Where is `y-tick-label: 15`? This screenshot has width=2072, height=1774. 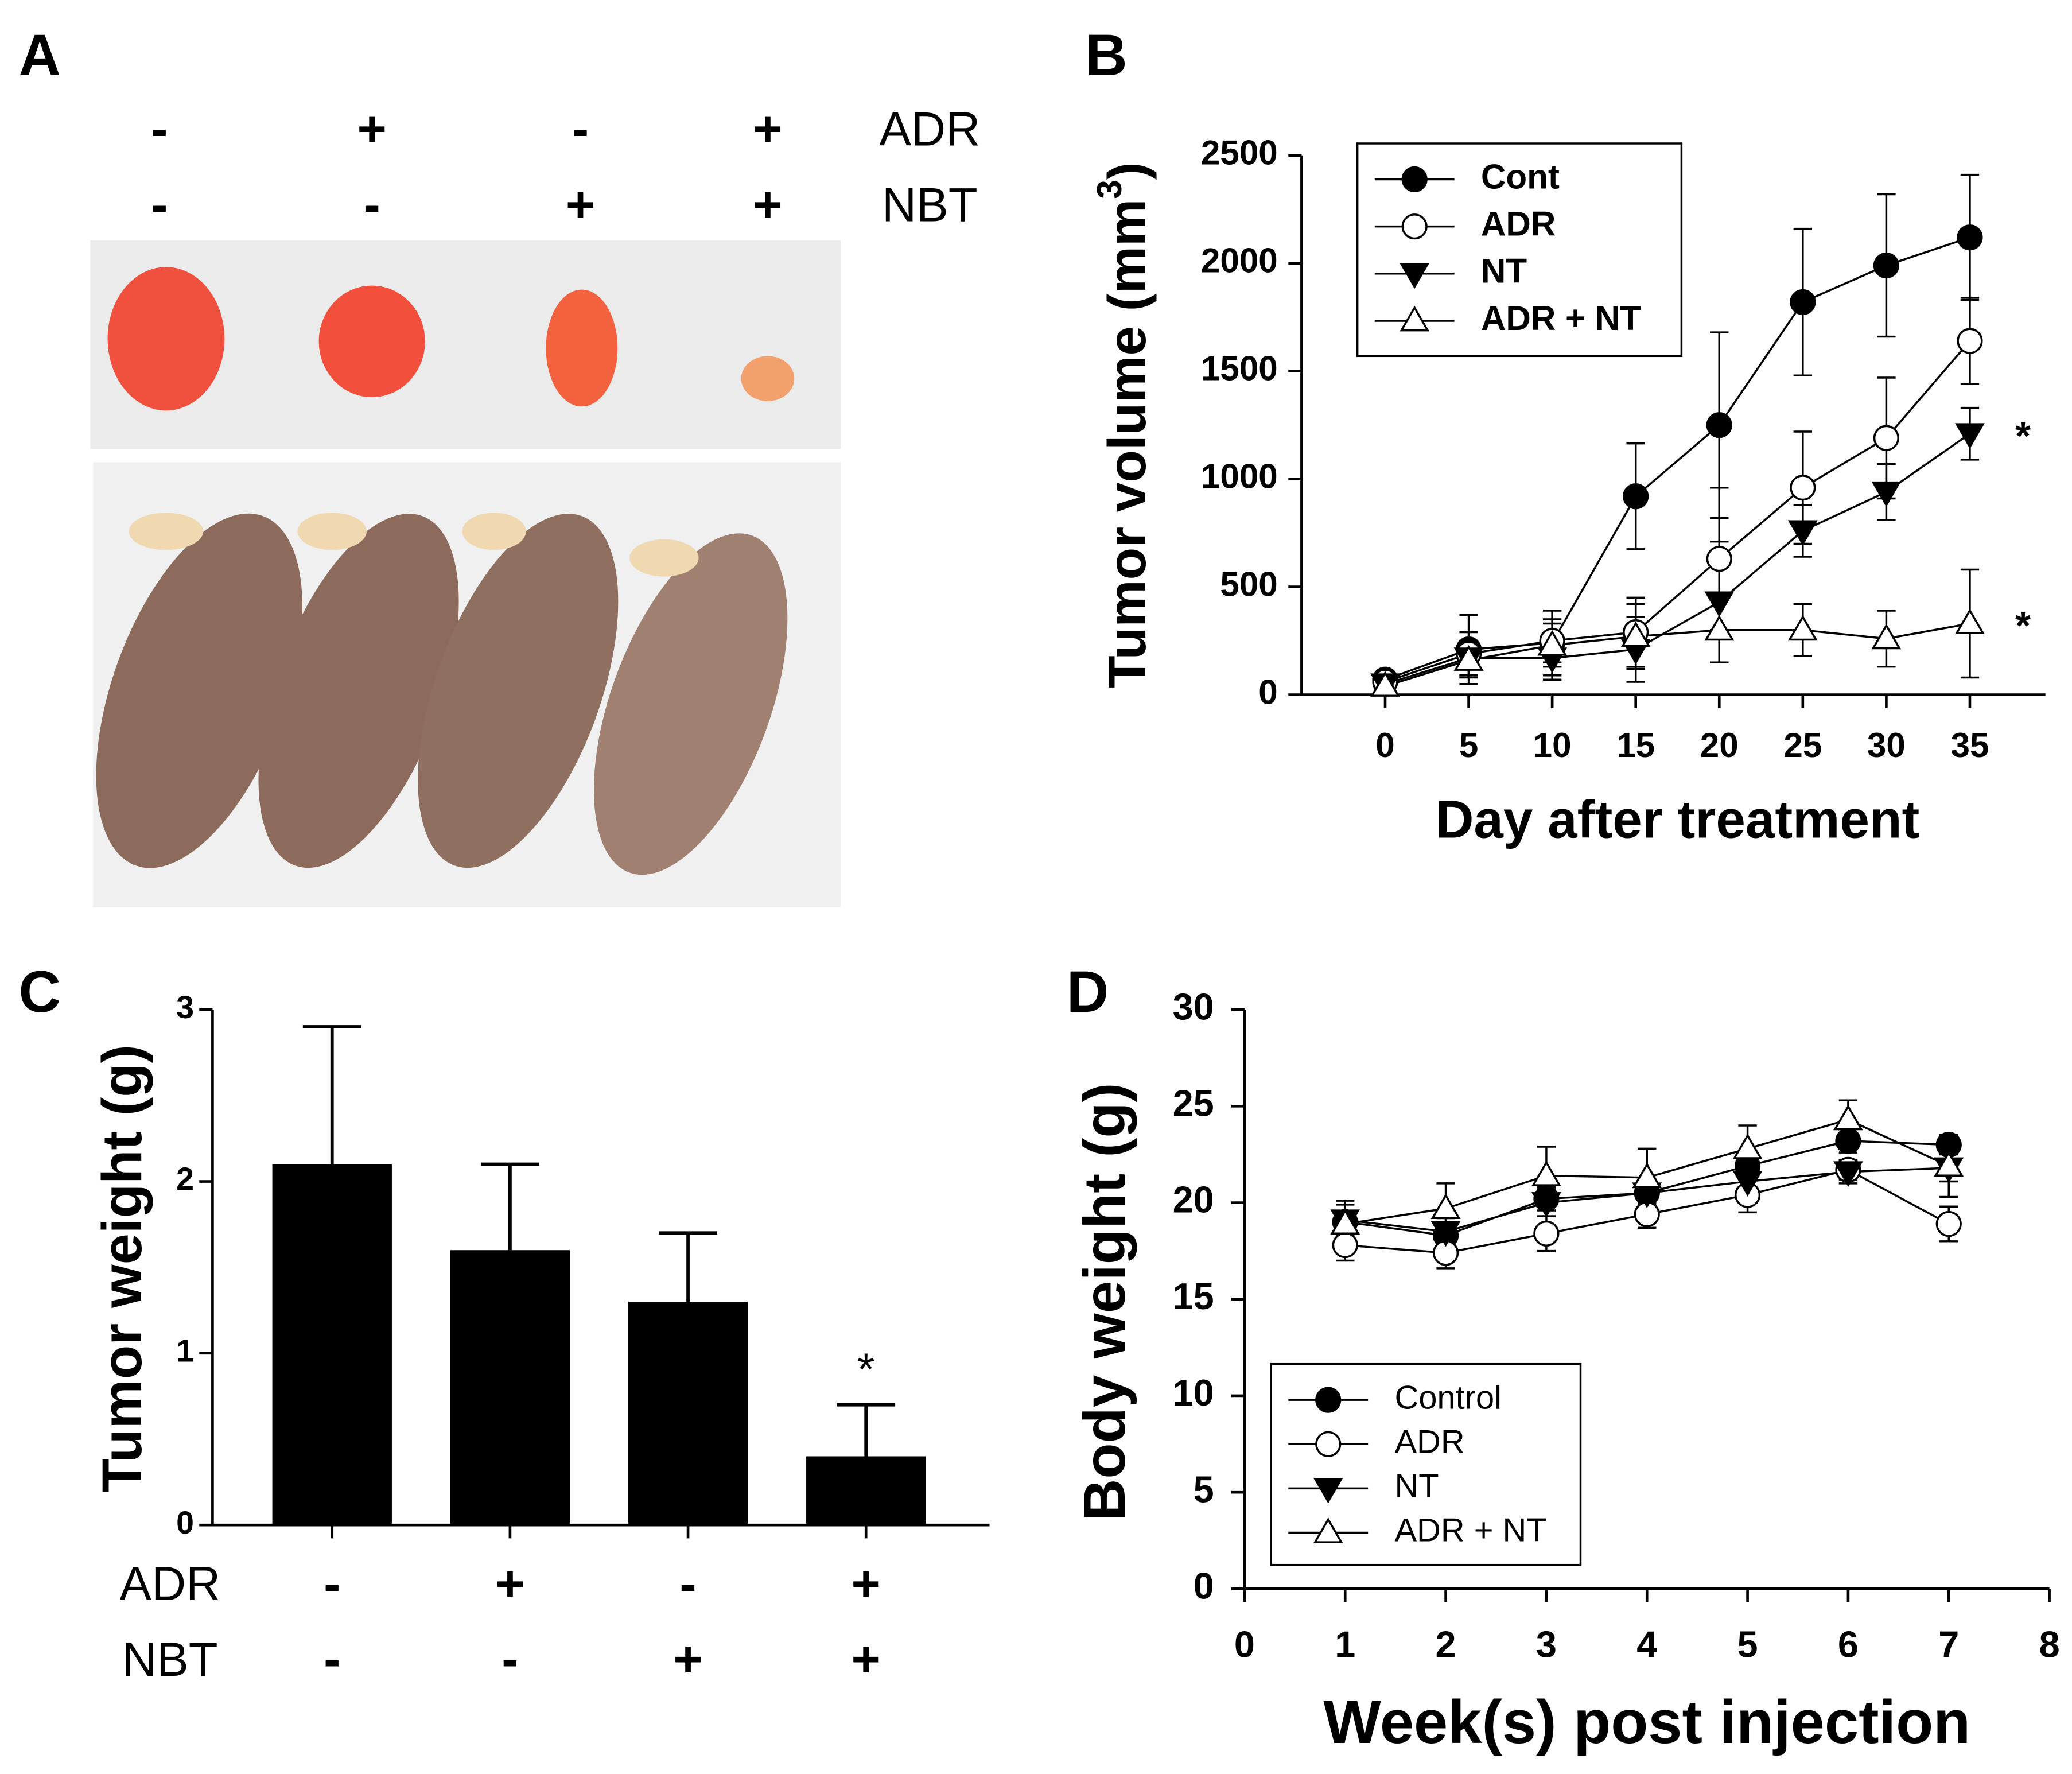
y-tick-label: 15 is located at coordinates (1193, 1296).